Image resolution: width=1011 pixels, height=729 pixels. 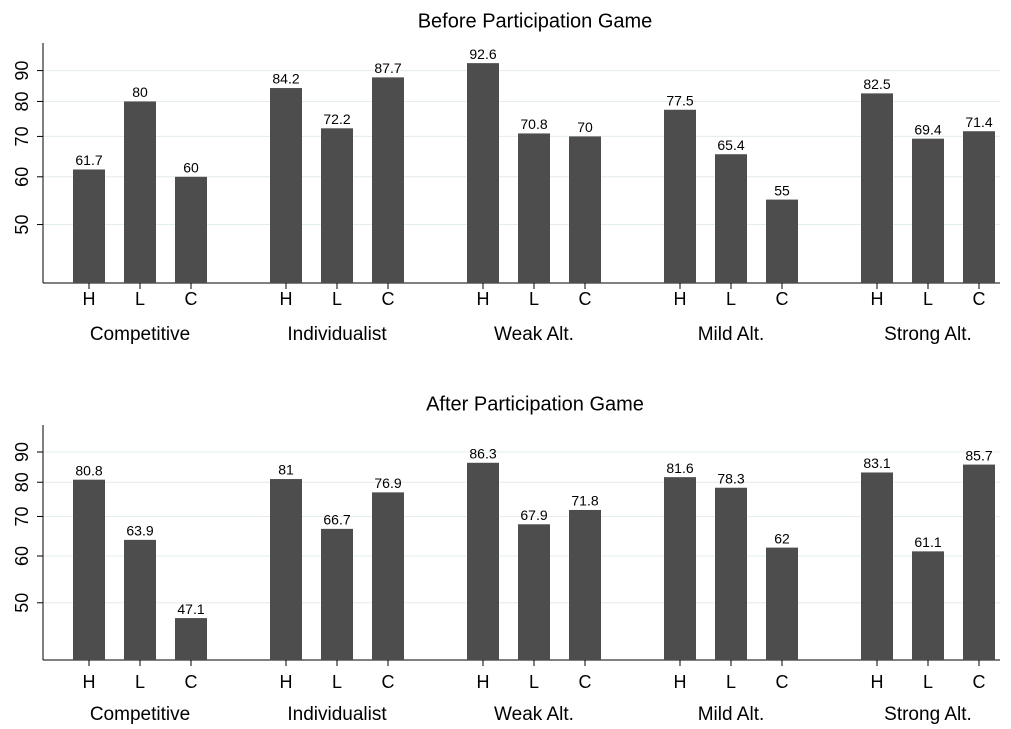 I want to click on value-label: 70.8, so click(x=533, y=124).